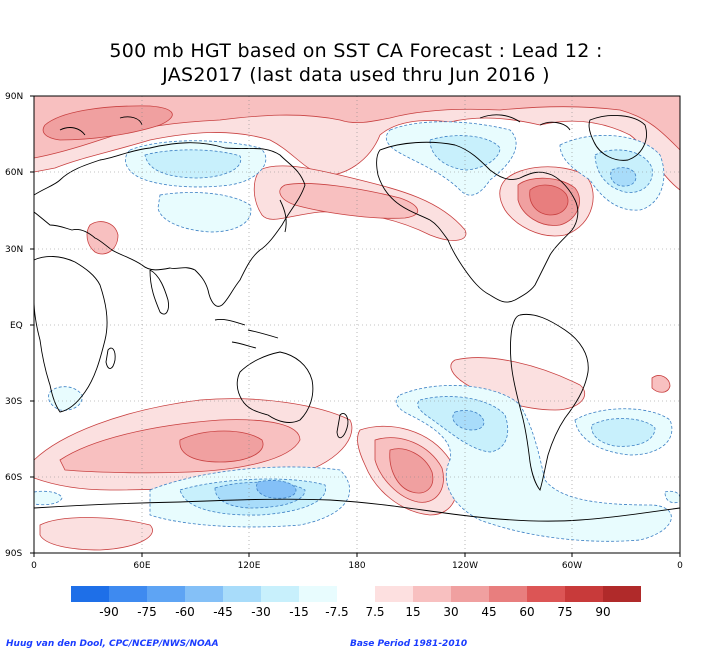  What do you see at coordinates (261, 612) in the screenshot?
I see `colorbar-label: -30` at bounding box center [261, 612].